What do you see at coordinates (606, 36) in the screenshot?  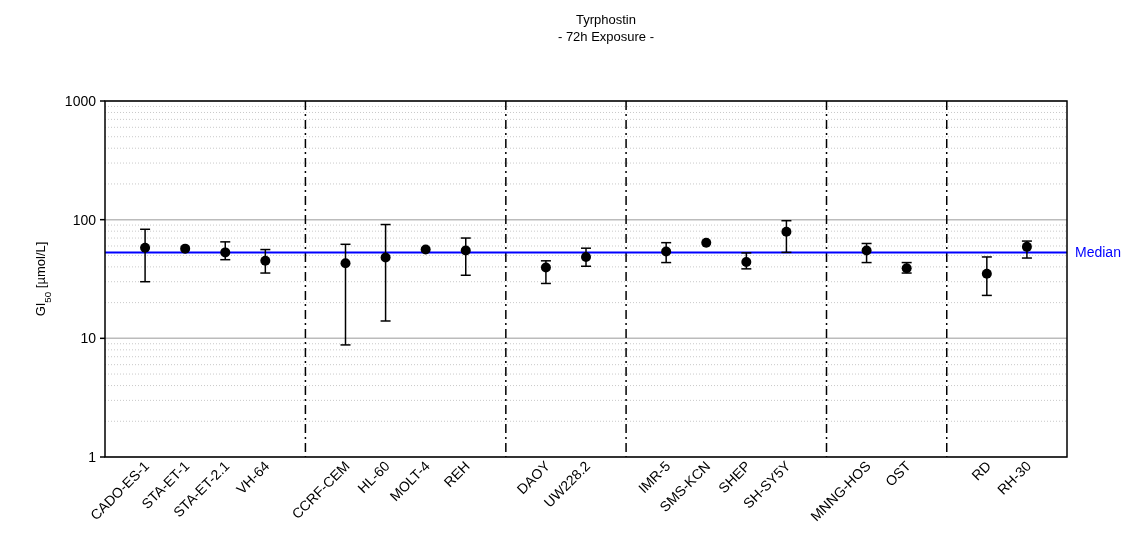 I see `chart-subtitle: - 72h Exposure -` at bounding box center [606, 36].